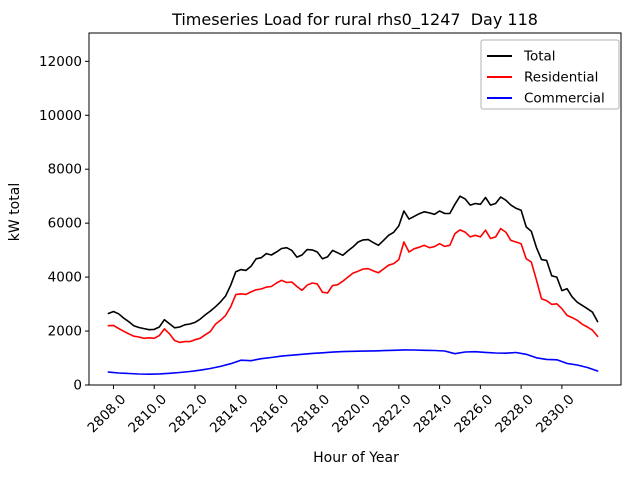 The width and height of the screenshot is (640, 484). Describe the element at coordinates (555, 414) in the screenshot. I see `x-tick-label: 2830.0` at that location.